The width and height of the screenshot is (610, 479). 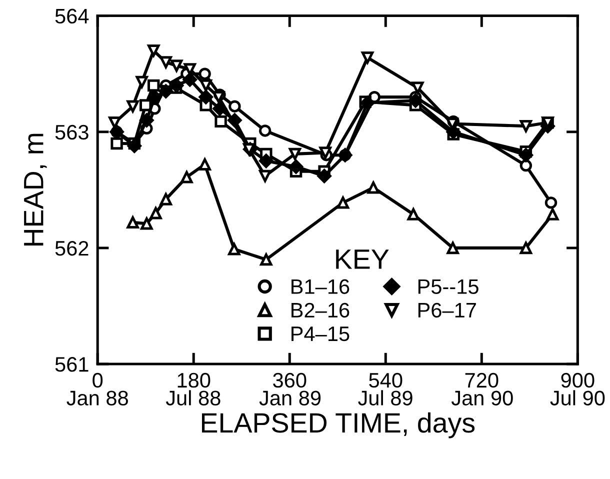 I want to click on y-tick-label: 562, so click(x=71, y=248).